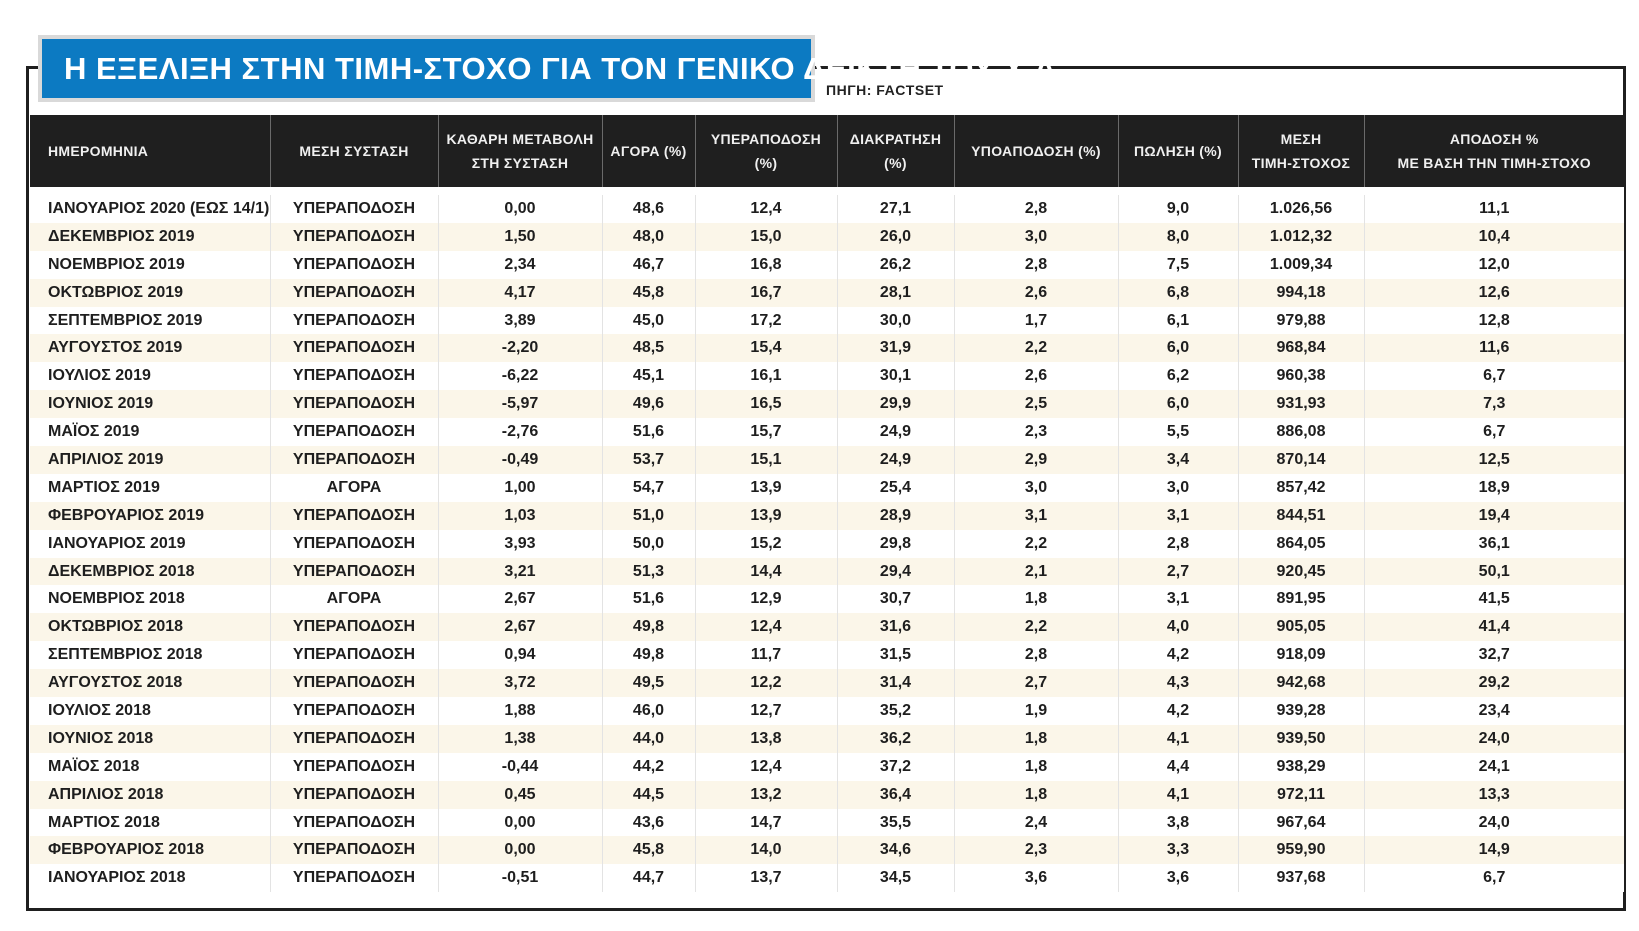  What do you see at coordinates (150, 292) in the screenshot?
I see `date-cell: ΟΚΤΩΒΡΙΟΣ 2019` at bounding box center [150, 292].